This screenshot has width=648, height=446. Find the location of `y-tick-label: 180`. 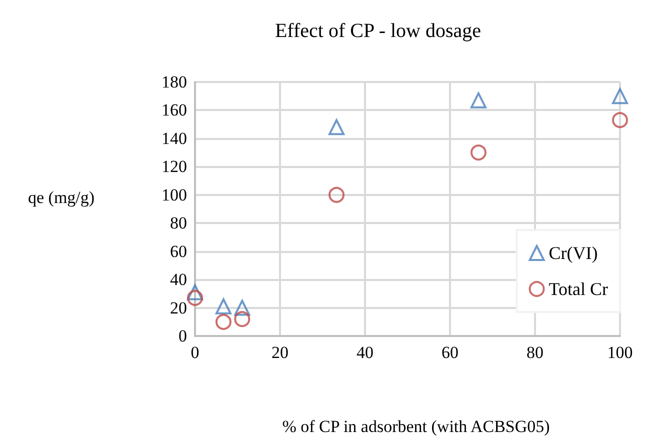

y-tick-label: 180 is located at coordinates (174, 82).